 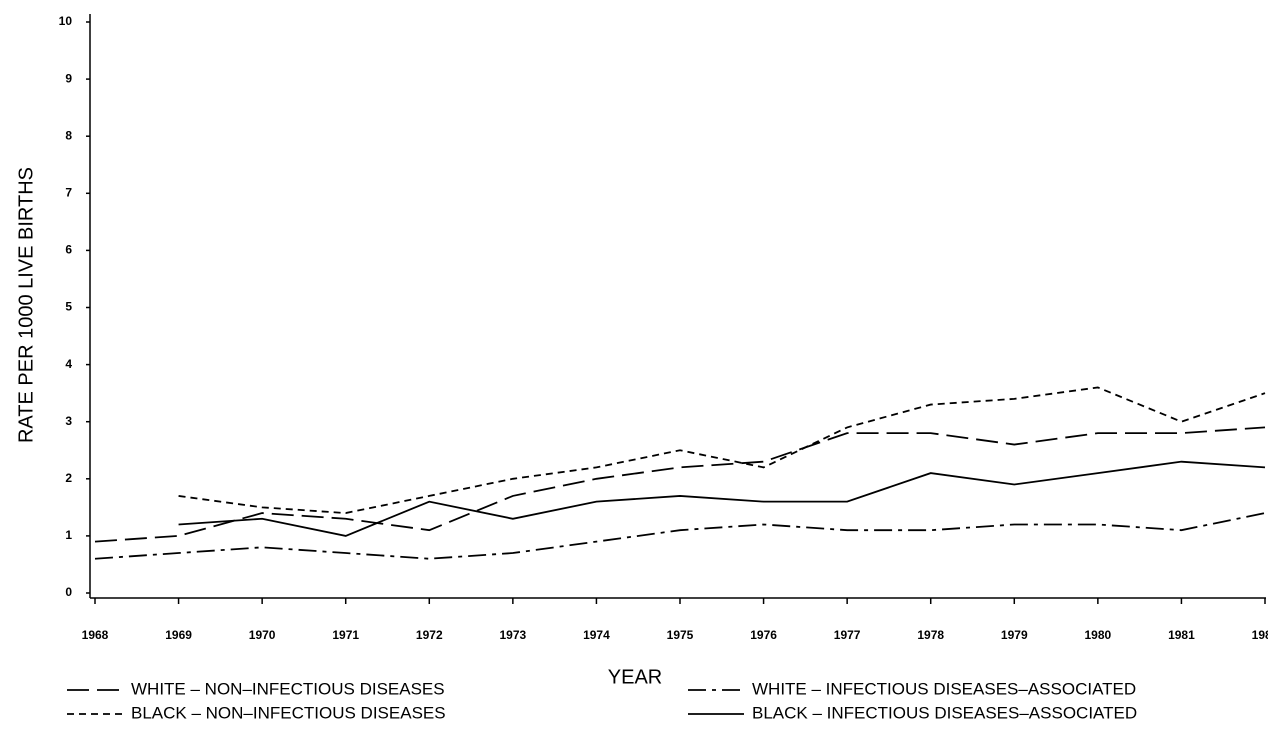 What do you see at coordinates (345, 635) in the screenshot?
I see `x-tick-label: 1971` at bounding box center [345, 635].